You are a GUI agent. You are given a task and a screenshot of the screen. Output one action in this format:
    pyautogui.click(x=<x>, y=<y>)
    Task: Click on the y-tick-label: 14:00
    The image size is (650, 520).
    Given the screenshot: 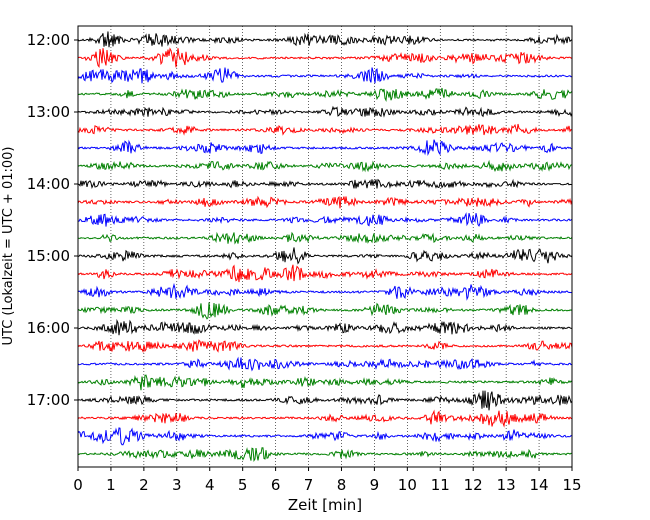 What is the action you would take?
    pyautogui.click(x=48, y=184)
    